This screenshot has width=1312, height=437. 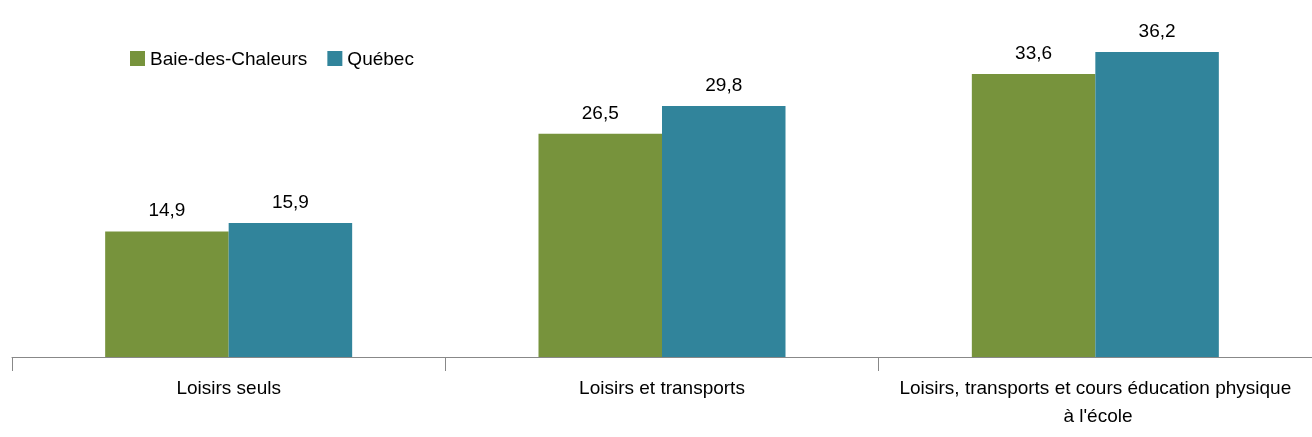 I want to click on x-tick-label: Loisirs et transports, so click(x=662, y=387).